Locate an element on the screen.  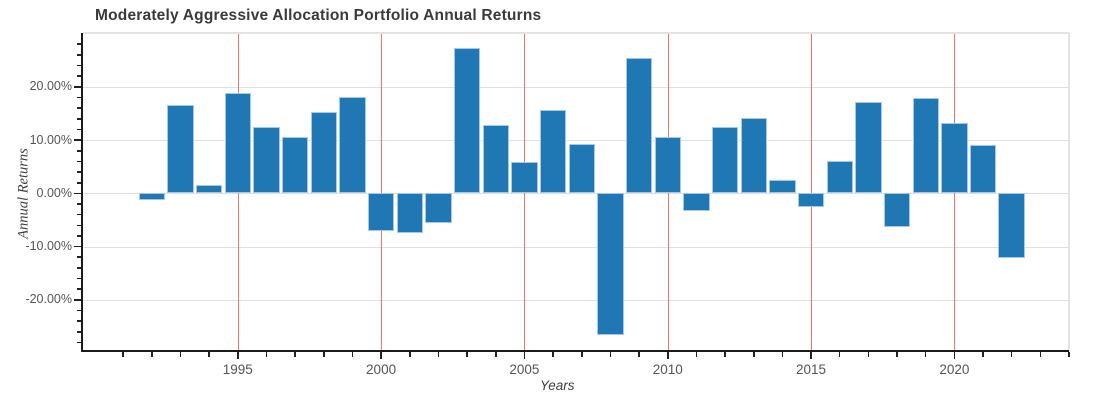
bar-1995 is located at coordinates (237, 143).